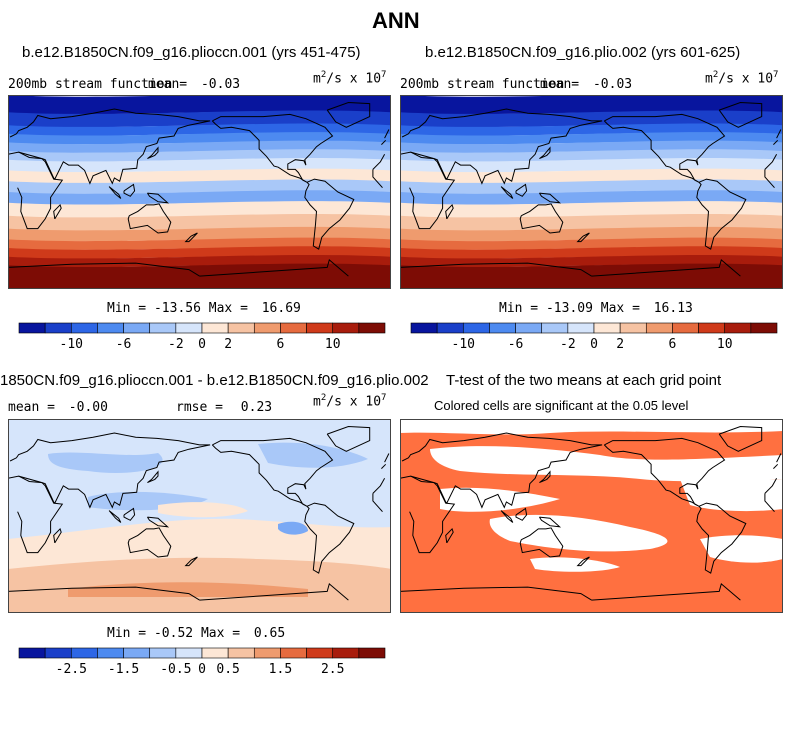 This screenshot has width=794, height=733. What do you see at coordinates (227, 669) in the screenshot?
I see `colorbar-tick-label: 0.5` at bounding box center [227, 669].